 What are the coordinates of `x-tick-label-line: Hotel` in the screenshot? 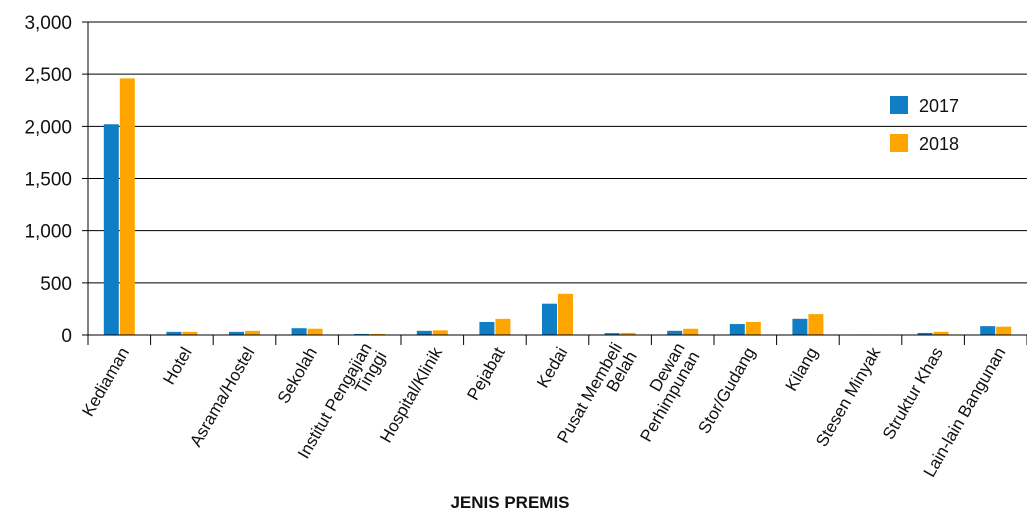 It's located at (177, 366).